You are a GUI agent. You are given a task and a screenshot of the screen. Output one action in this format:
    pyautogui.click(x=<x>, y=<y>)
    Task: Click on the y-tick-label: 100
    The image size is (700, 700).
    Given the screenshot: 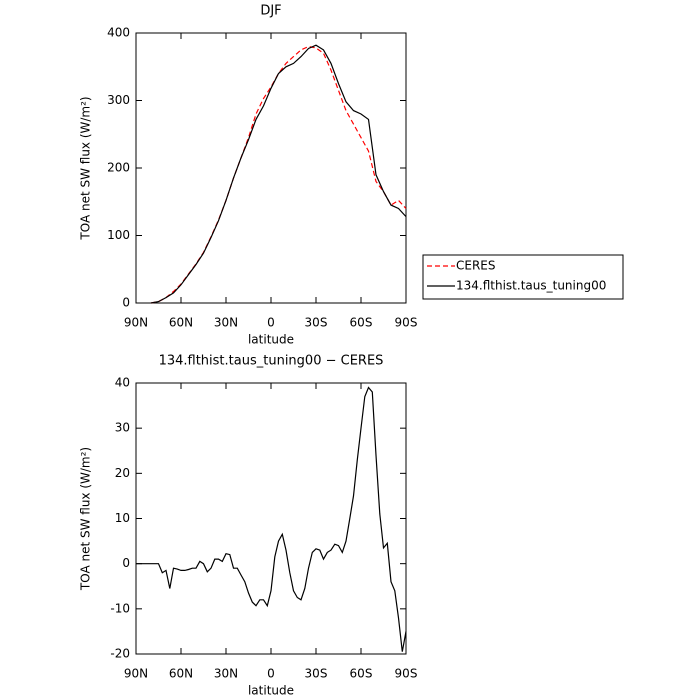 What is the action you would take?
    pyautogui.click(x=118, y=235)
    